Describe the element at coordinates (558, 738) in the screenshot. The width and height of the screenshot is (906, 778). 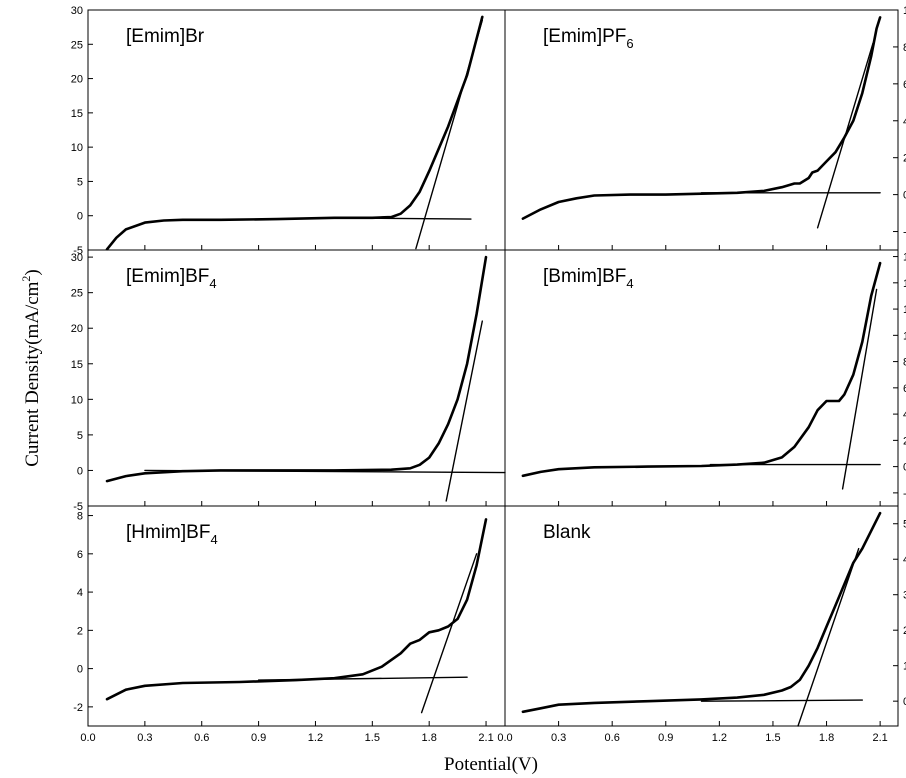
I see `x-tick-label: 0.3` at that location.